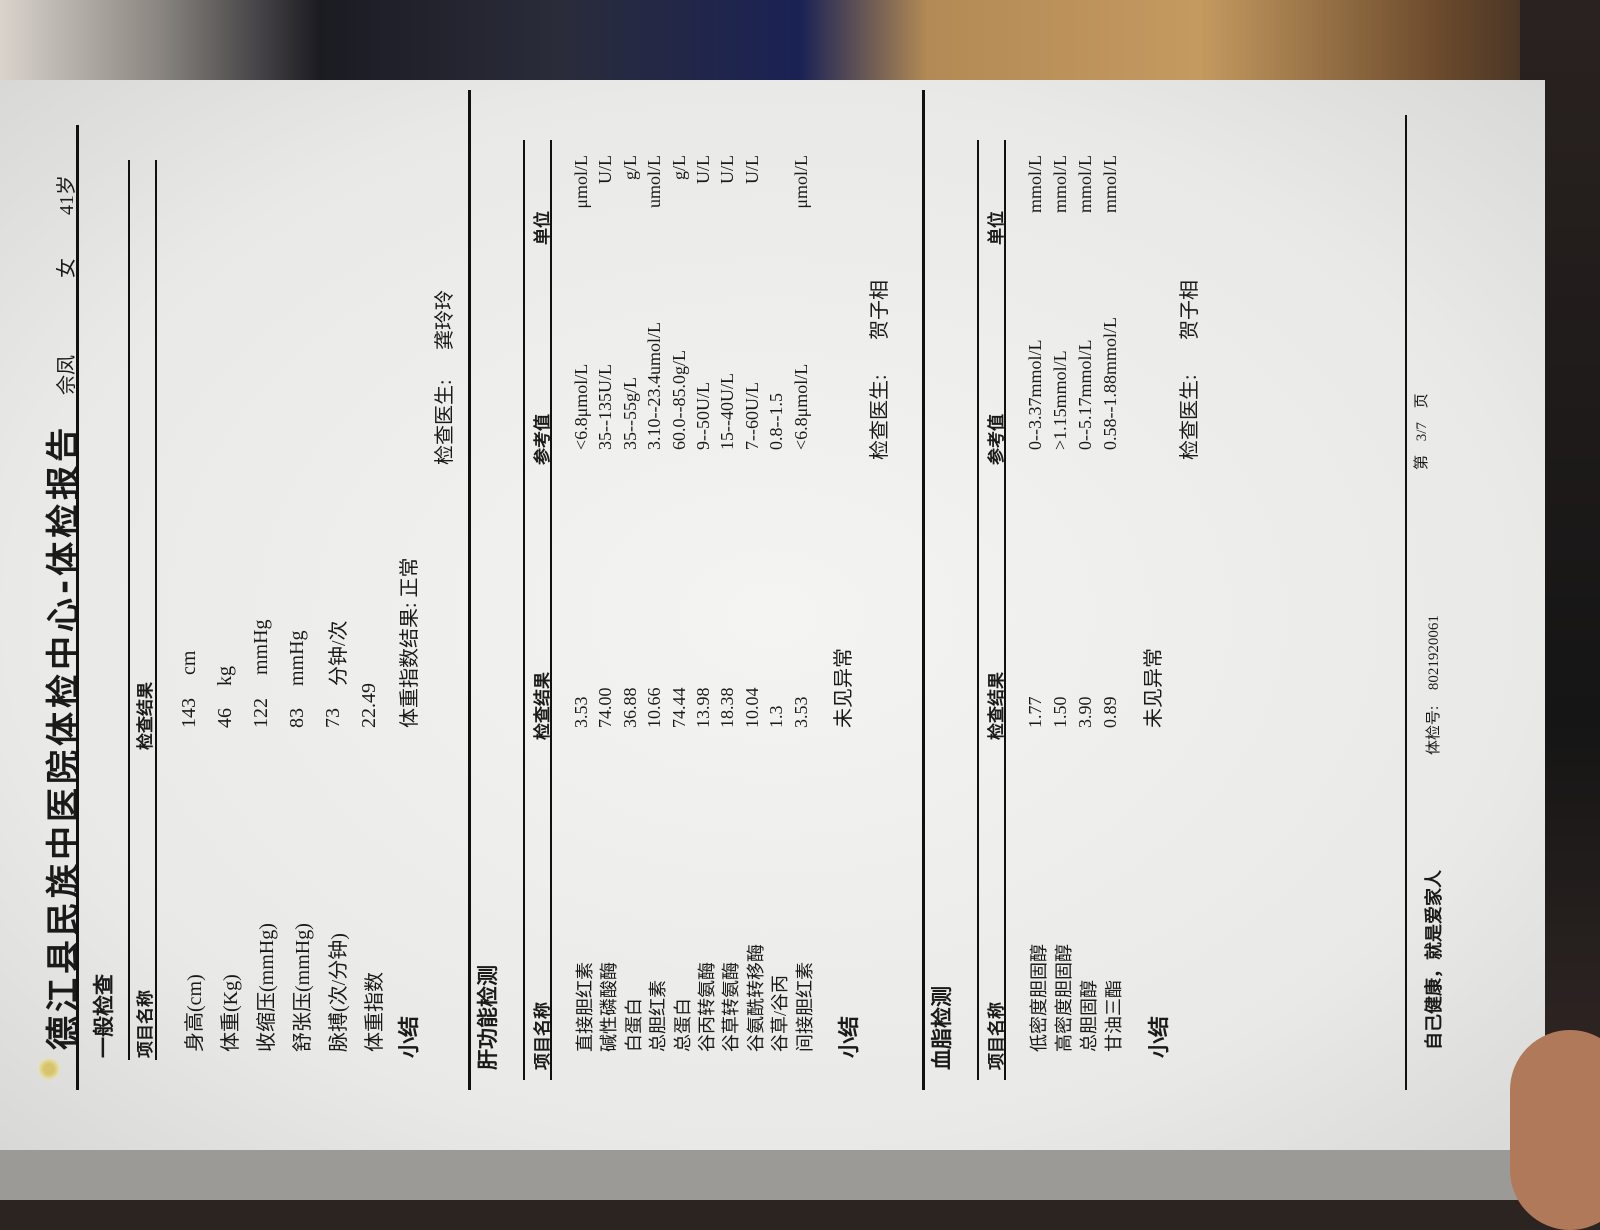 This screenshot has width=1600, height=1230. I want to click on row-item-name: 身高(cm), so click(195, 1013).